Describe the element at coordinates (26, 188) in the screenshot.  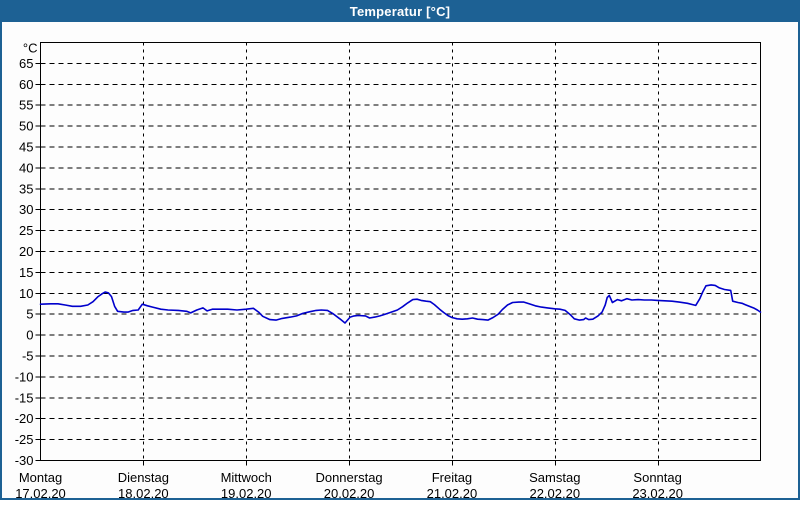
I see `svg-text: 35` at that location.